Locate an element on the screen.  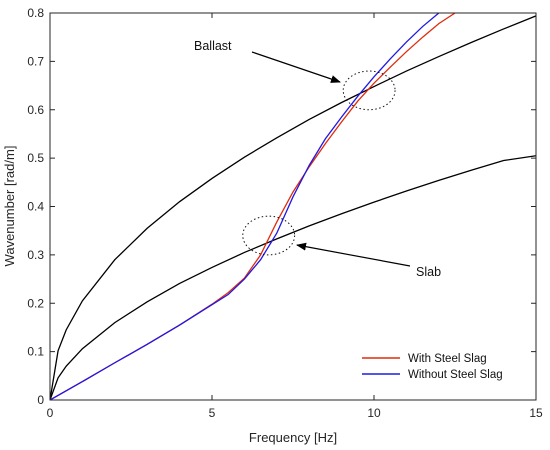
annotation-label-slab: Slab is located at coordinates (428, 272).